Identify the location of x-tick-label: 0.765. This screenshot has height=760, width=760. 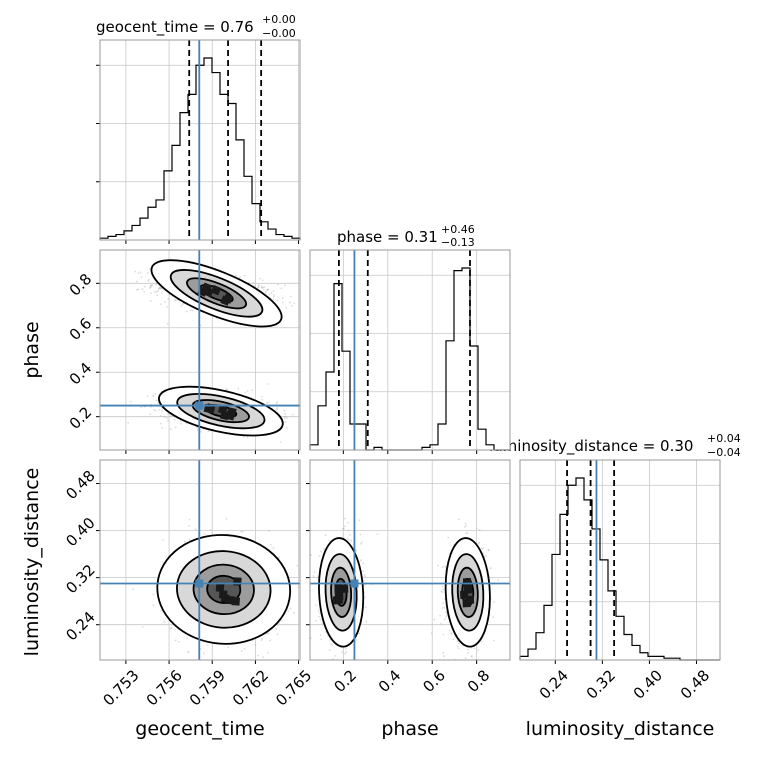
(293, 687).